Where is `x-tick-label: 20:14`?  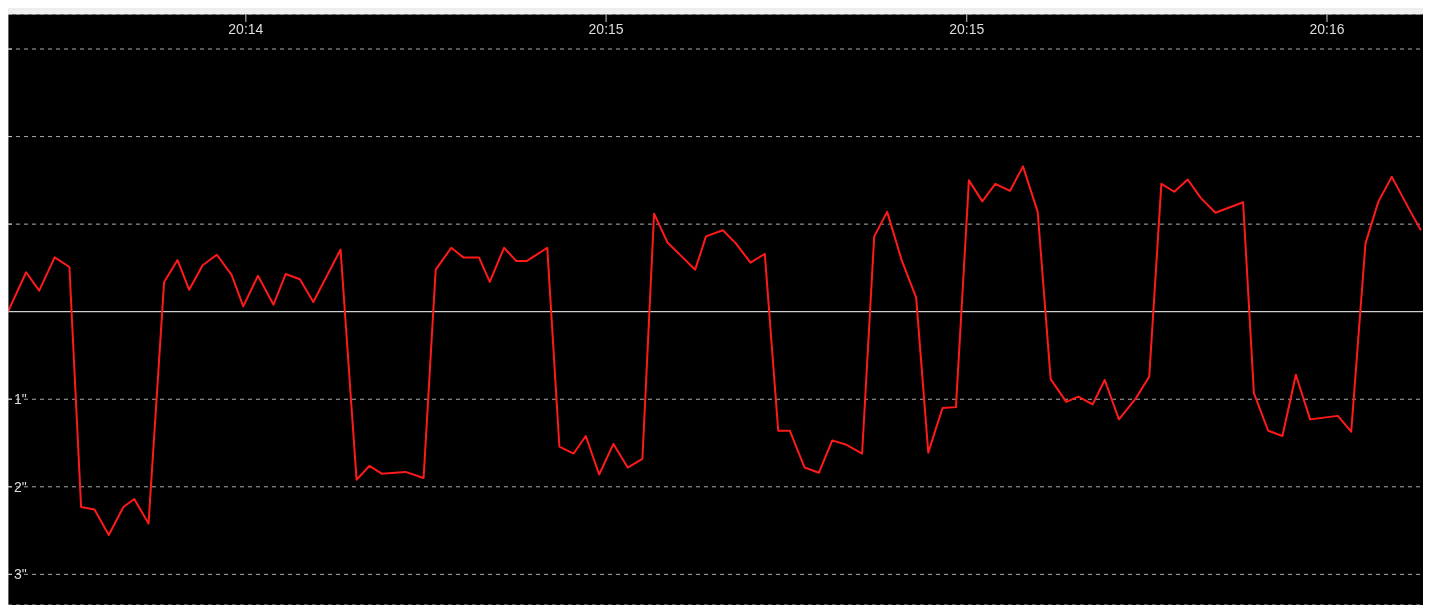
x-tick-label: 20:14 is located at coordinates (246, 28).